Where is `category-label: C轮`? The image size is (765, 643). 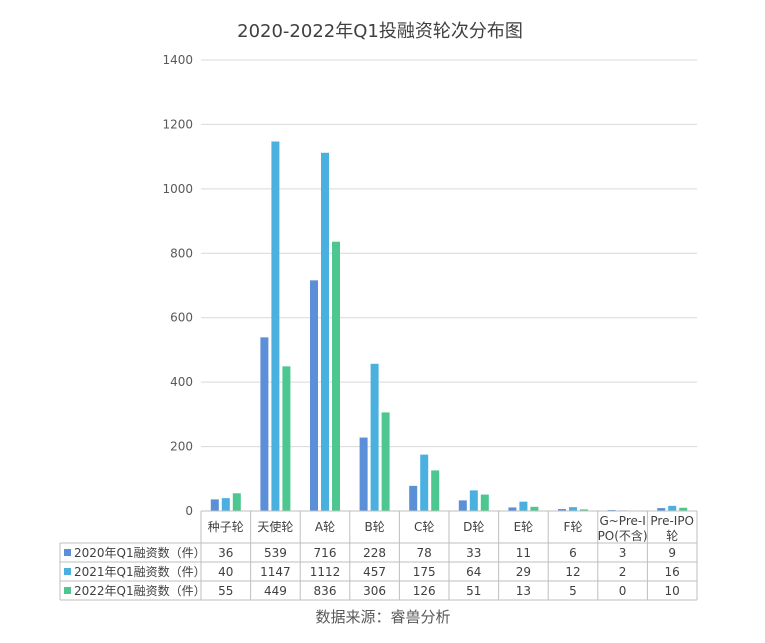 category-label: C轮 is located at coordinates (424, 527).